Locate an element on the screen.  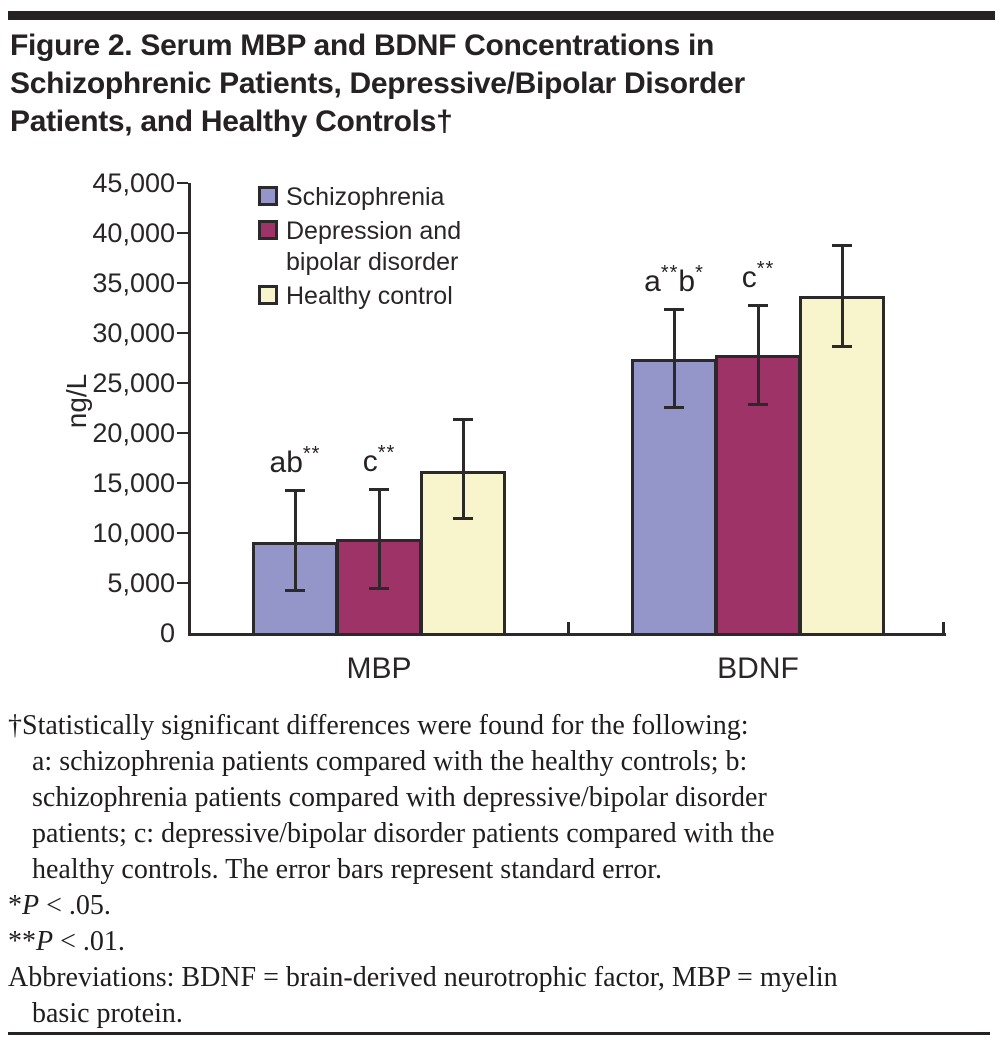
error-bar-bdnf-schizophrenia-cap-top is located at coordinates (674, 309).